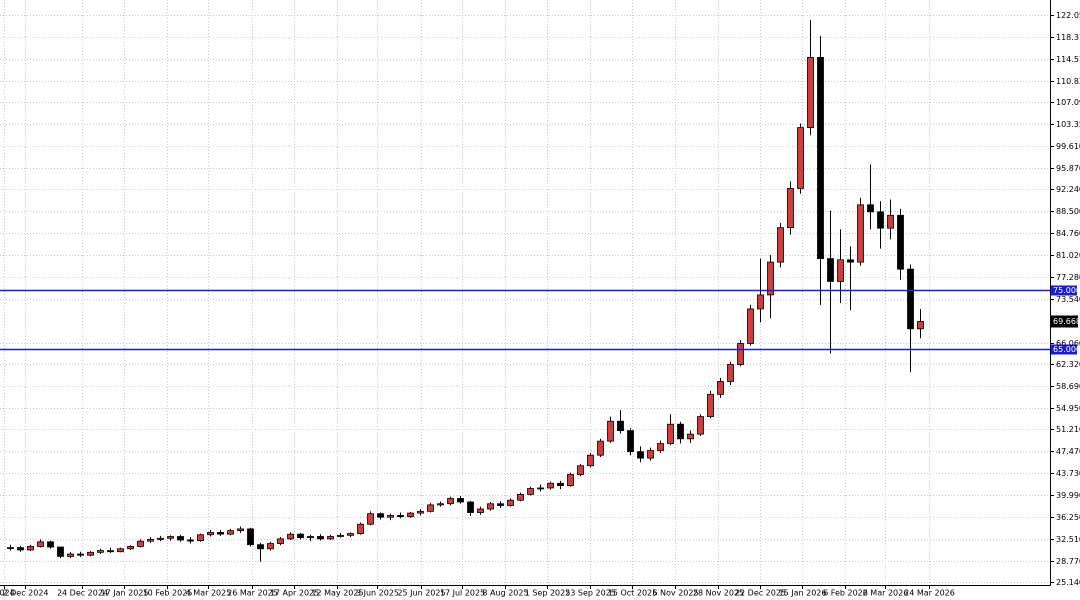 The image size is (1080, 600). I want to click on y-tick-label: 58.690, so click(1068, 386).